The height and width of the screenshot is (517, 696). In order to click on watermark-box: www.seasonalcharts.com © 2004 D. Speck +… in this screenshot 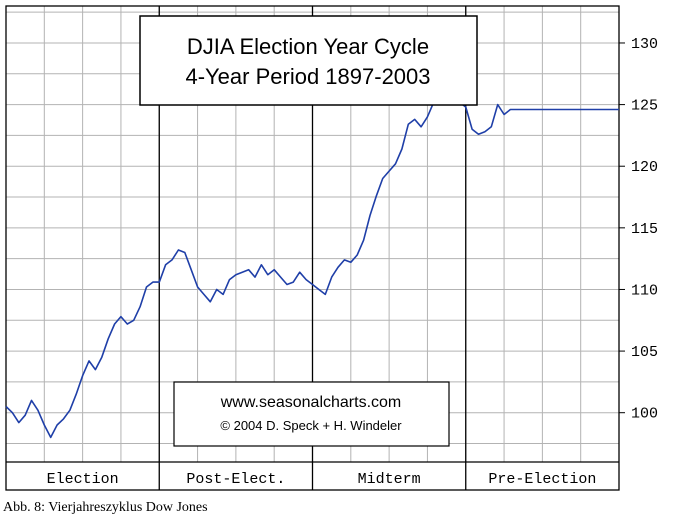, I will do `click(311, 414)`.